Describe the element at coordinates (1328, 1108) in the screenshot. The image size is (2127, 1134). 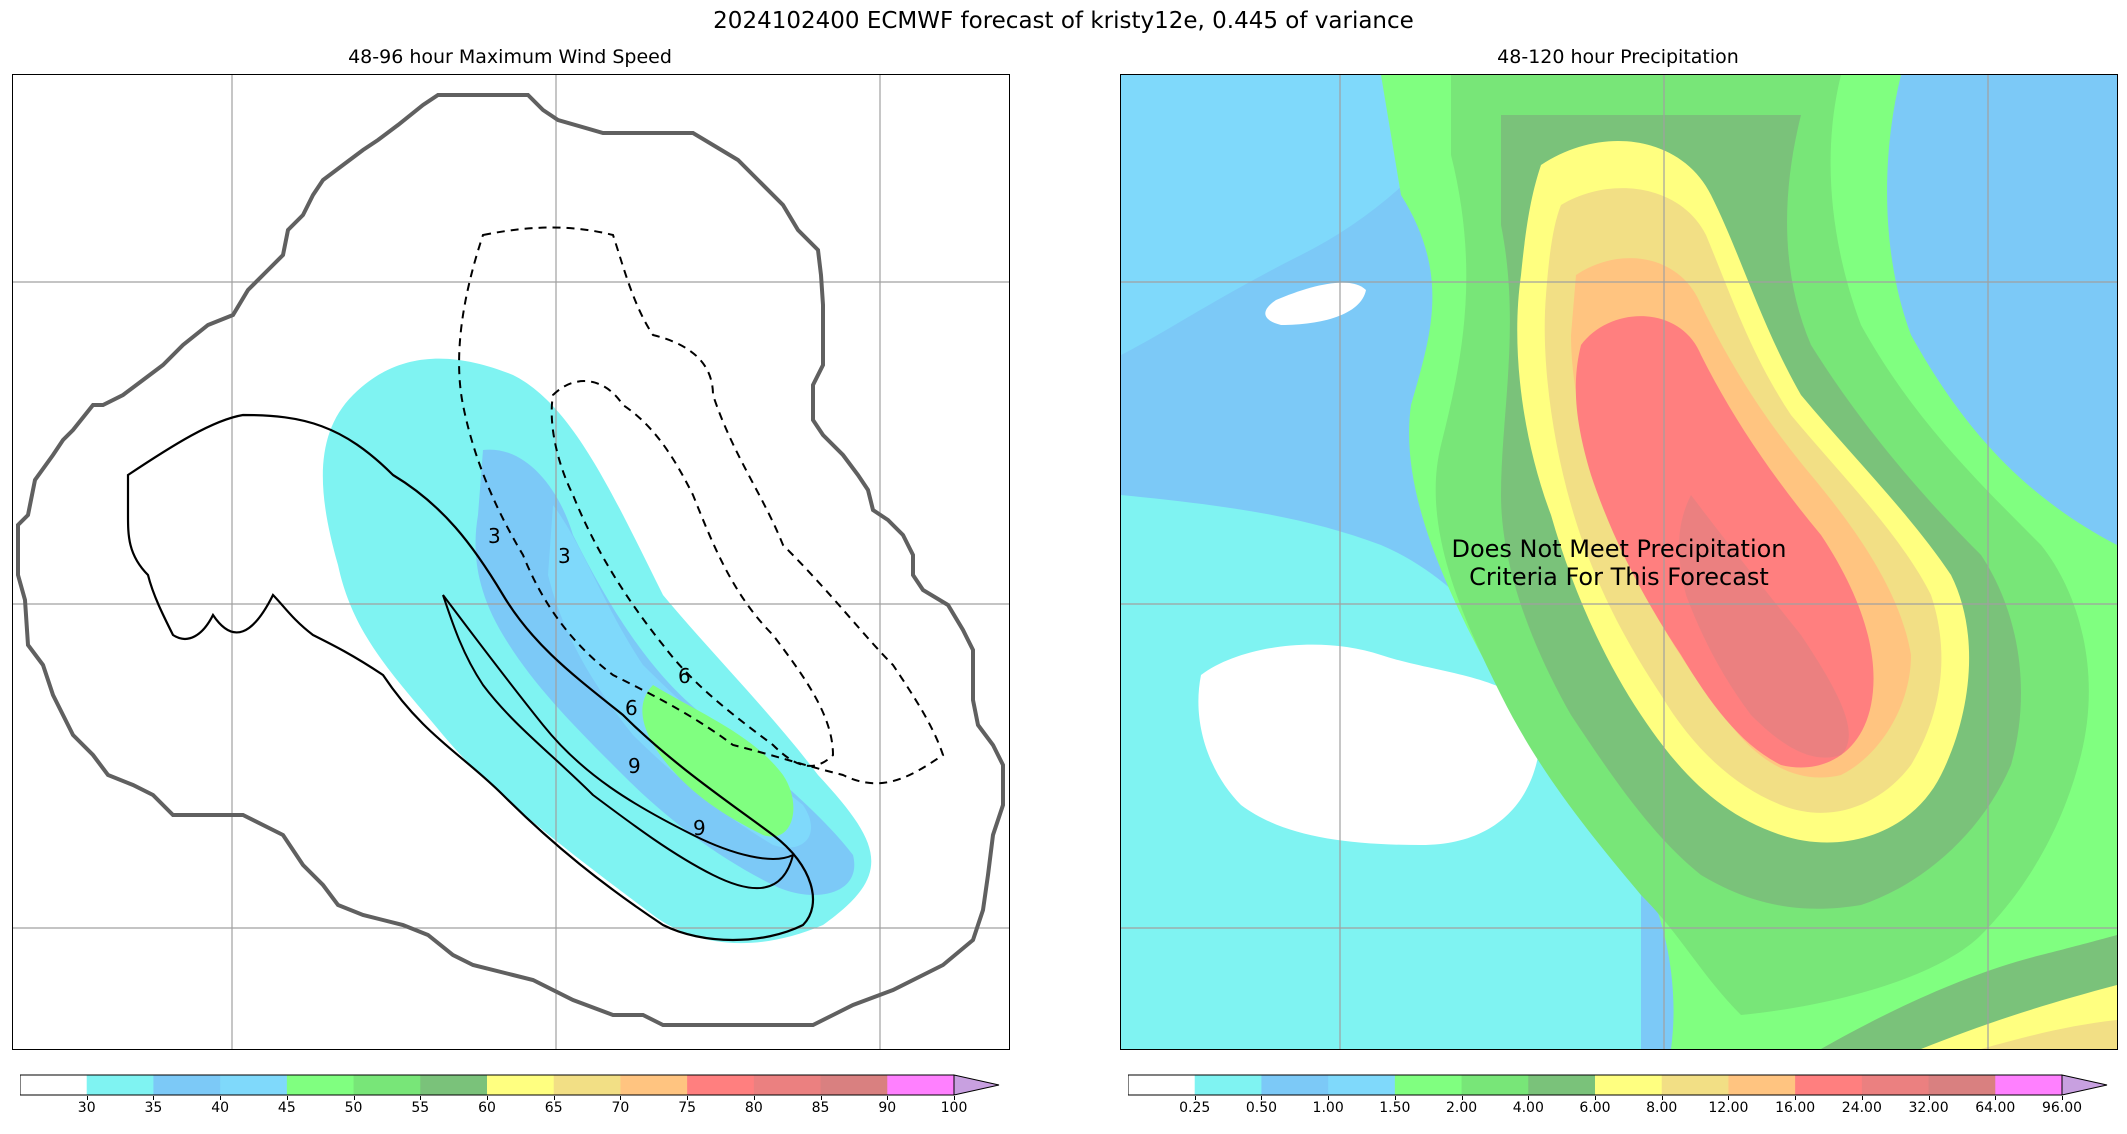
I see `precip-colorbar-tick-label: 1.00` at that location.